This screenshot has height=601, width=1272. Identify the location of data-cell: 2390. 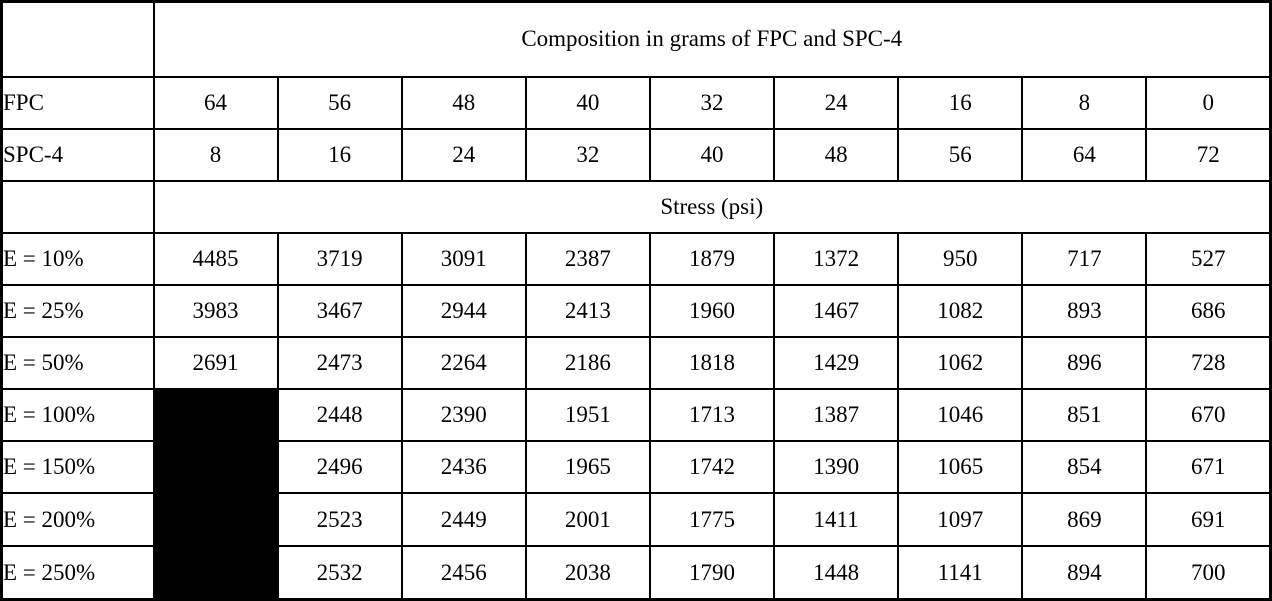
(463, 415).